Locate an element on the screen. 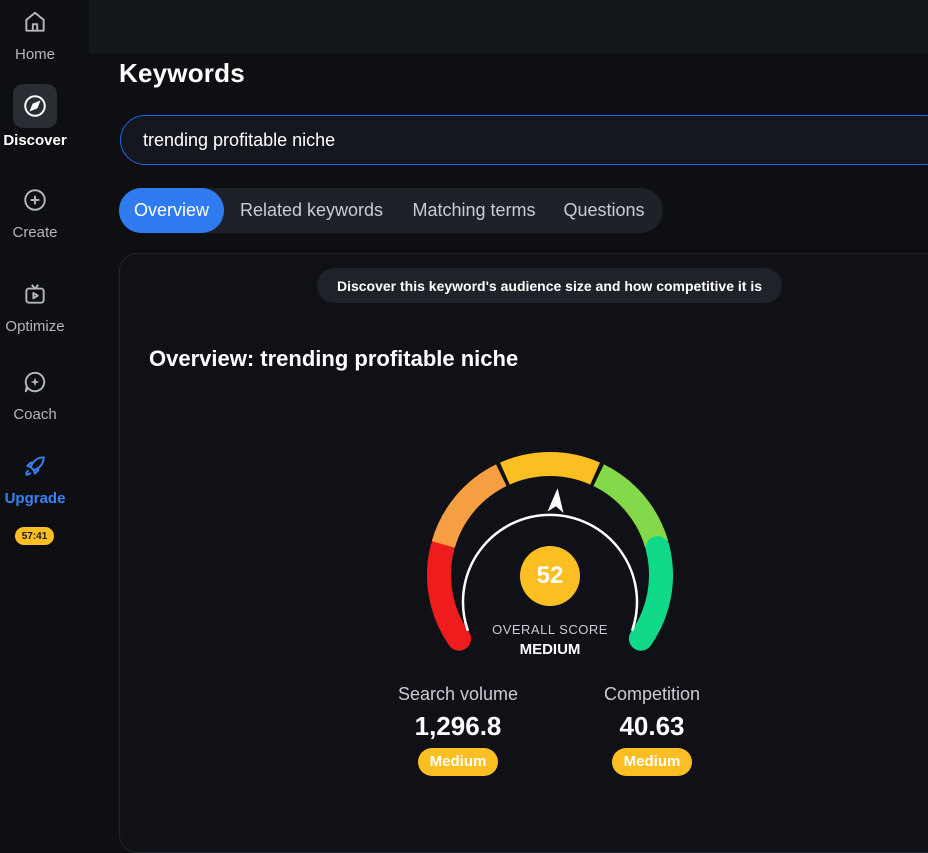 The height and width of the screenshot is (853, 928). tab-overview: Overview is located at coordinates (171, 210).